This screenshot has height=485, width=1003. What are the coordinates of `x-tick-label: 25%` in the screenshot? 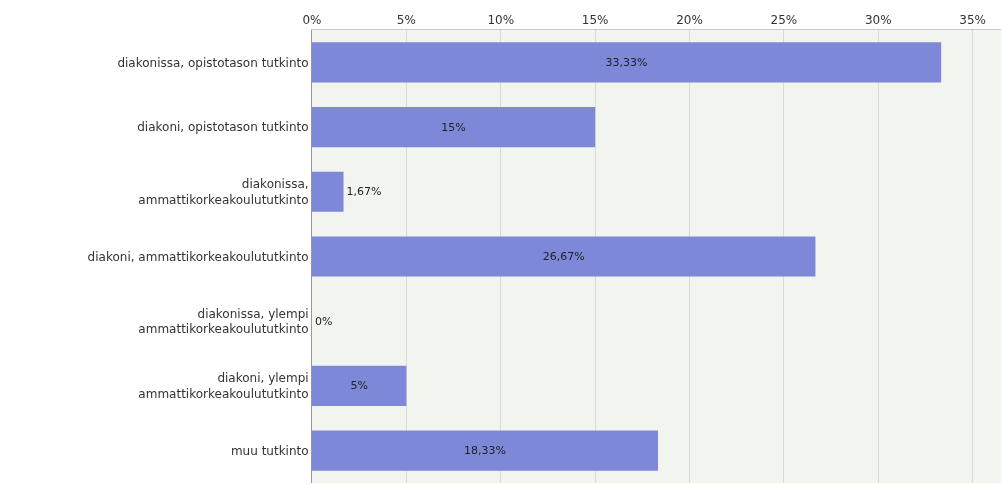 It's located at (784, 20).